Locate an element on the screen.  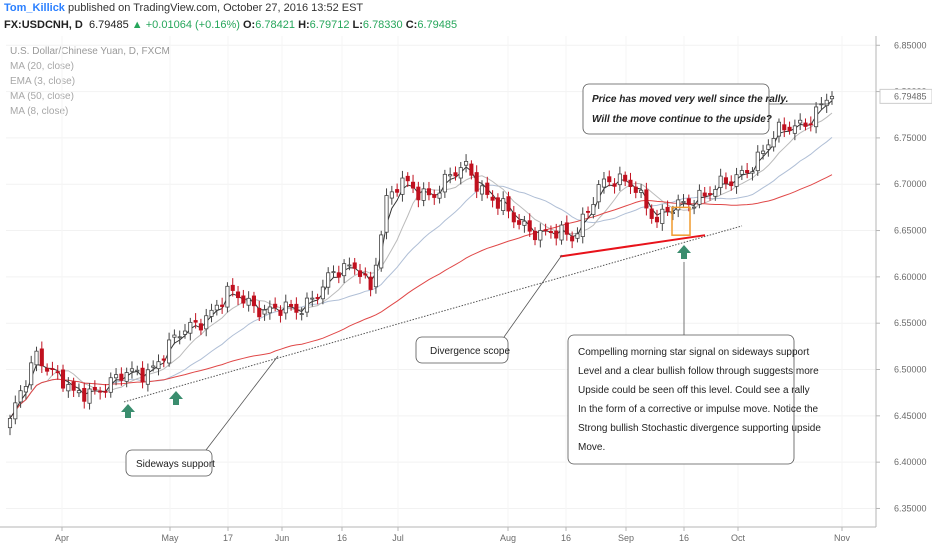
price-tick-label: 6.65000 is located at coordinates (910, 231).